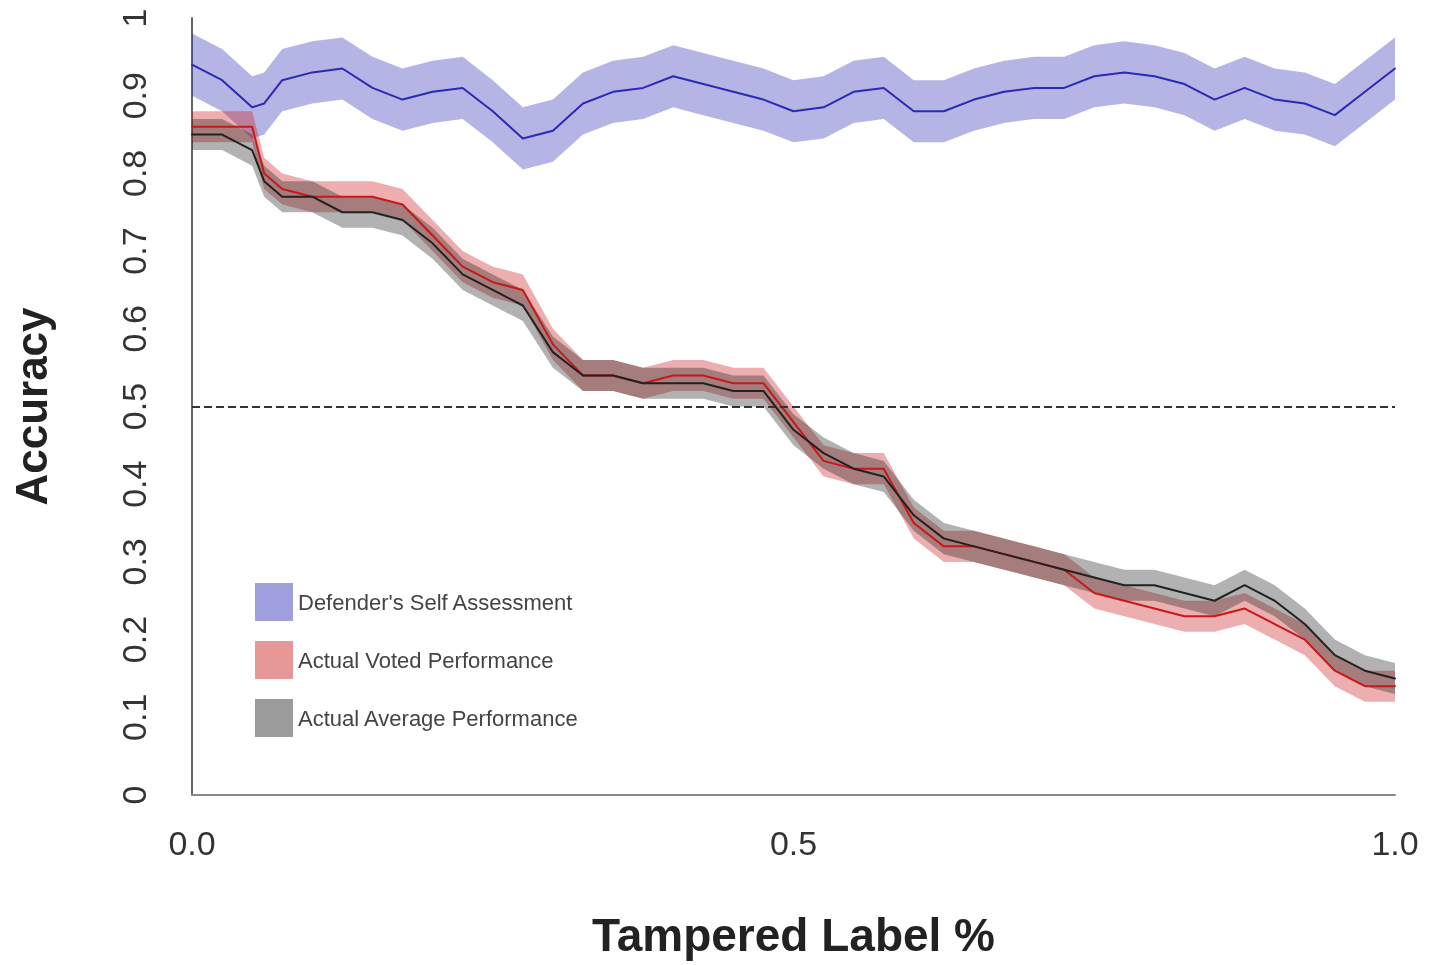  Describe the element at coordinates (438, 718) in the screenshot. I see `legend-label: Actual Average Performance` at that location.